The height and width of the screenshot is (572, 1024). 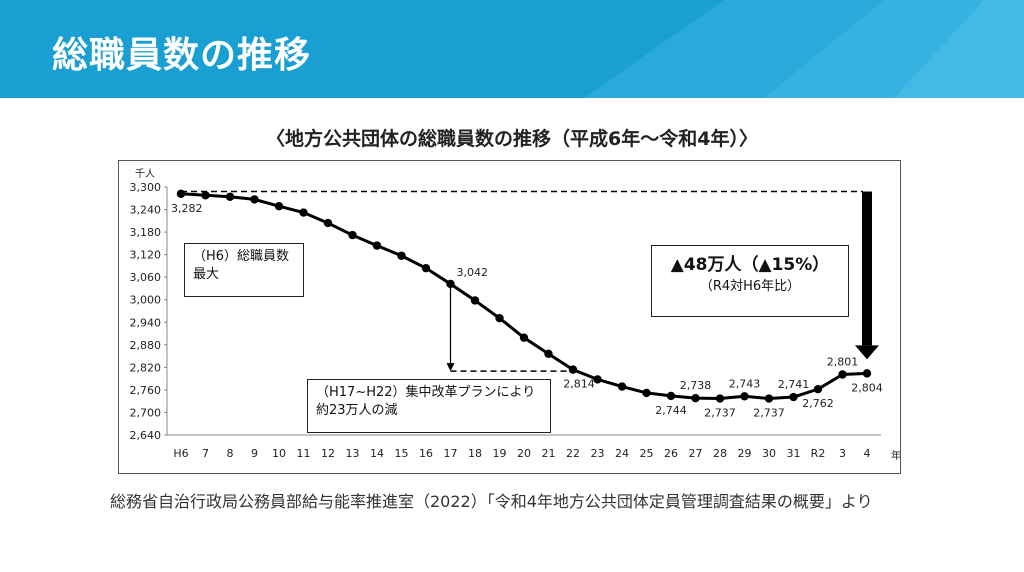 I want to click on y-tick-label: 2,940, so click(x=146, y=322).